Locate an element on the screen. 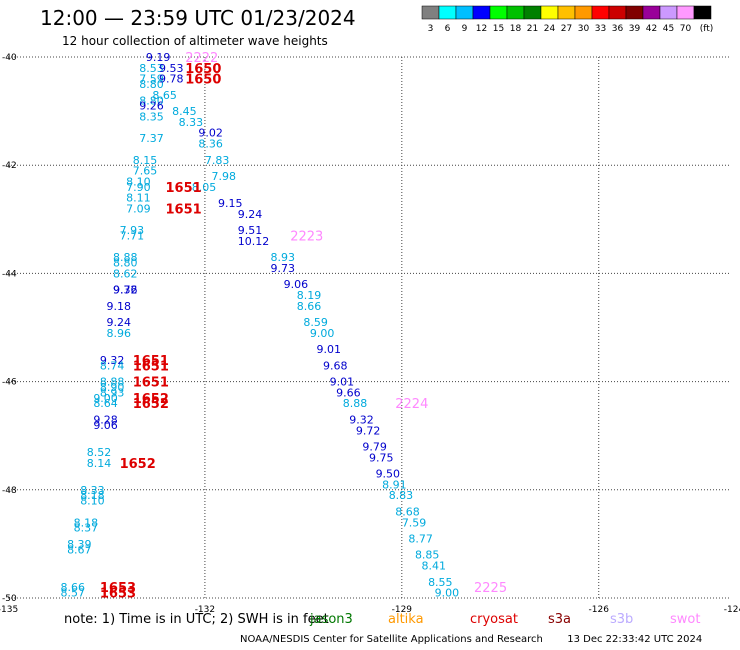 This screenshot has height=650, width=740. x-tick-label: -126 is located at coordinates (599, 610).